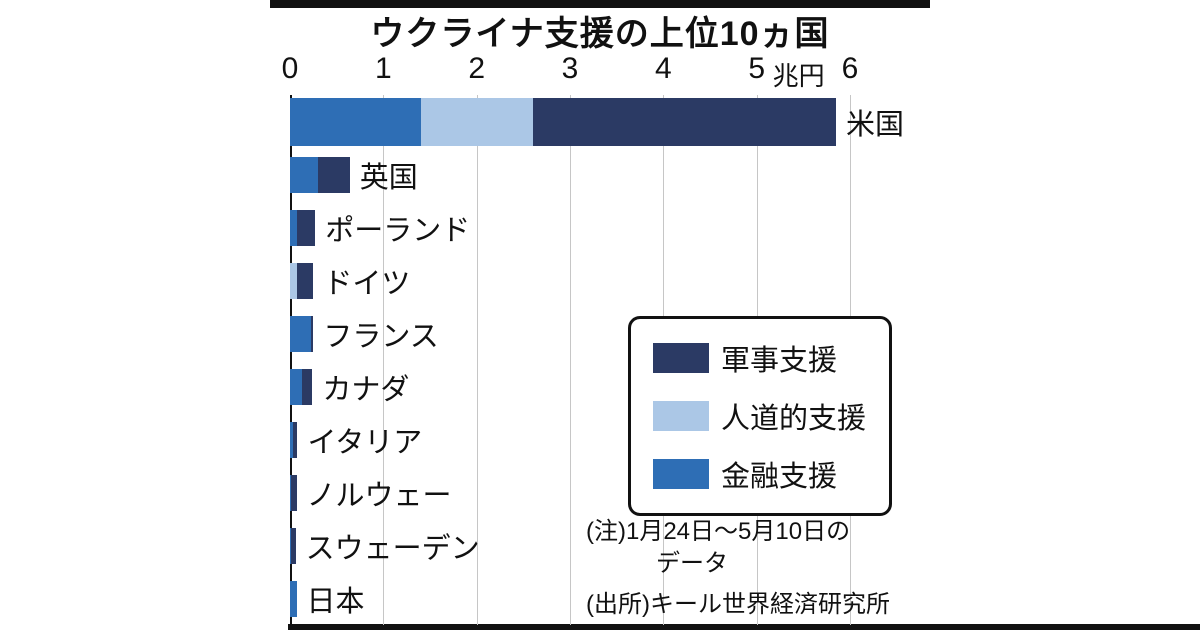 The image size is (1200, 630). I want to click on country-label: イタリア, so click(365, 442).